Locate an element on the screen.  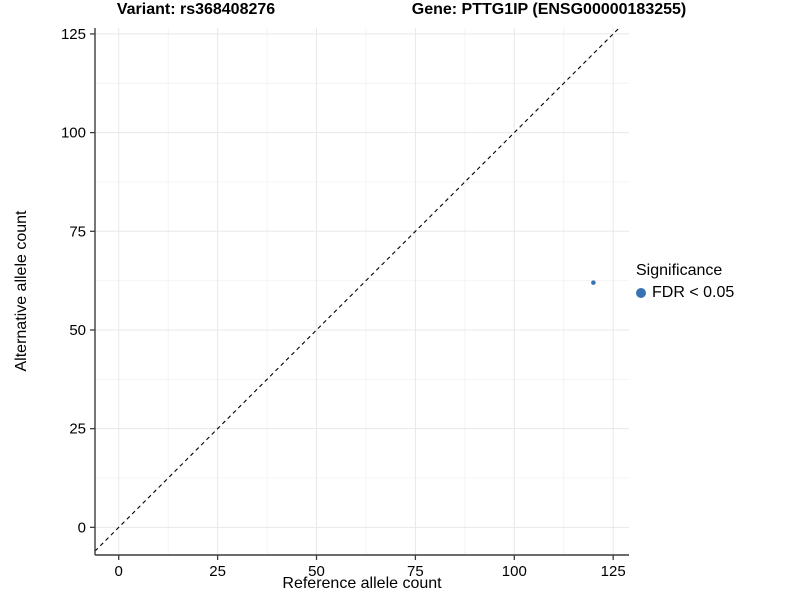
data-point is located at coordinates (593, 282).